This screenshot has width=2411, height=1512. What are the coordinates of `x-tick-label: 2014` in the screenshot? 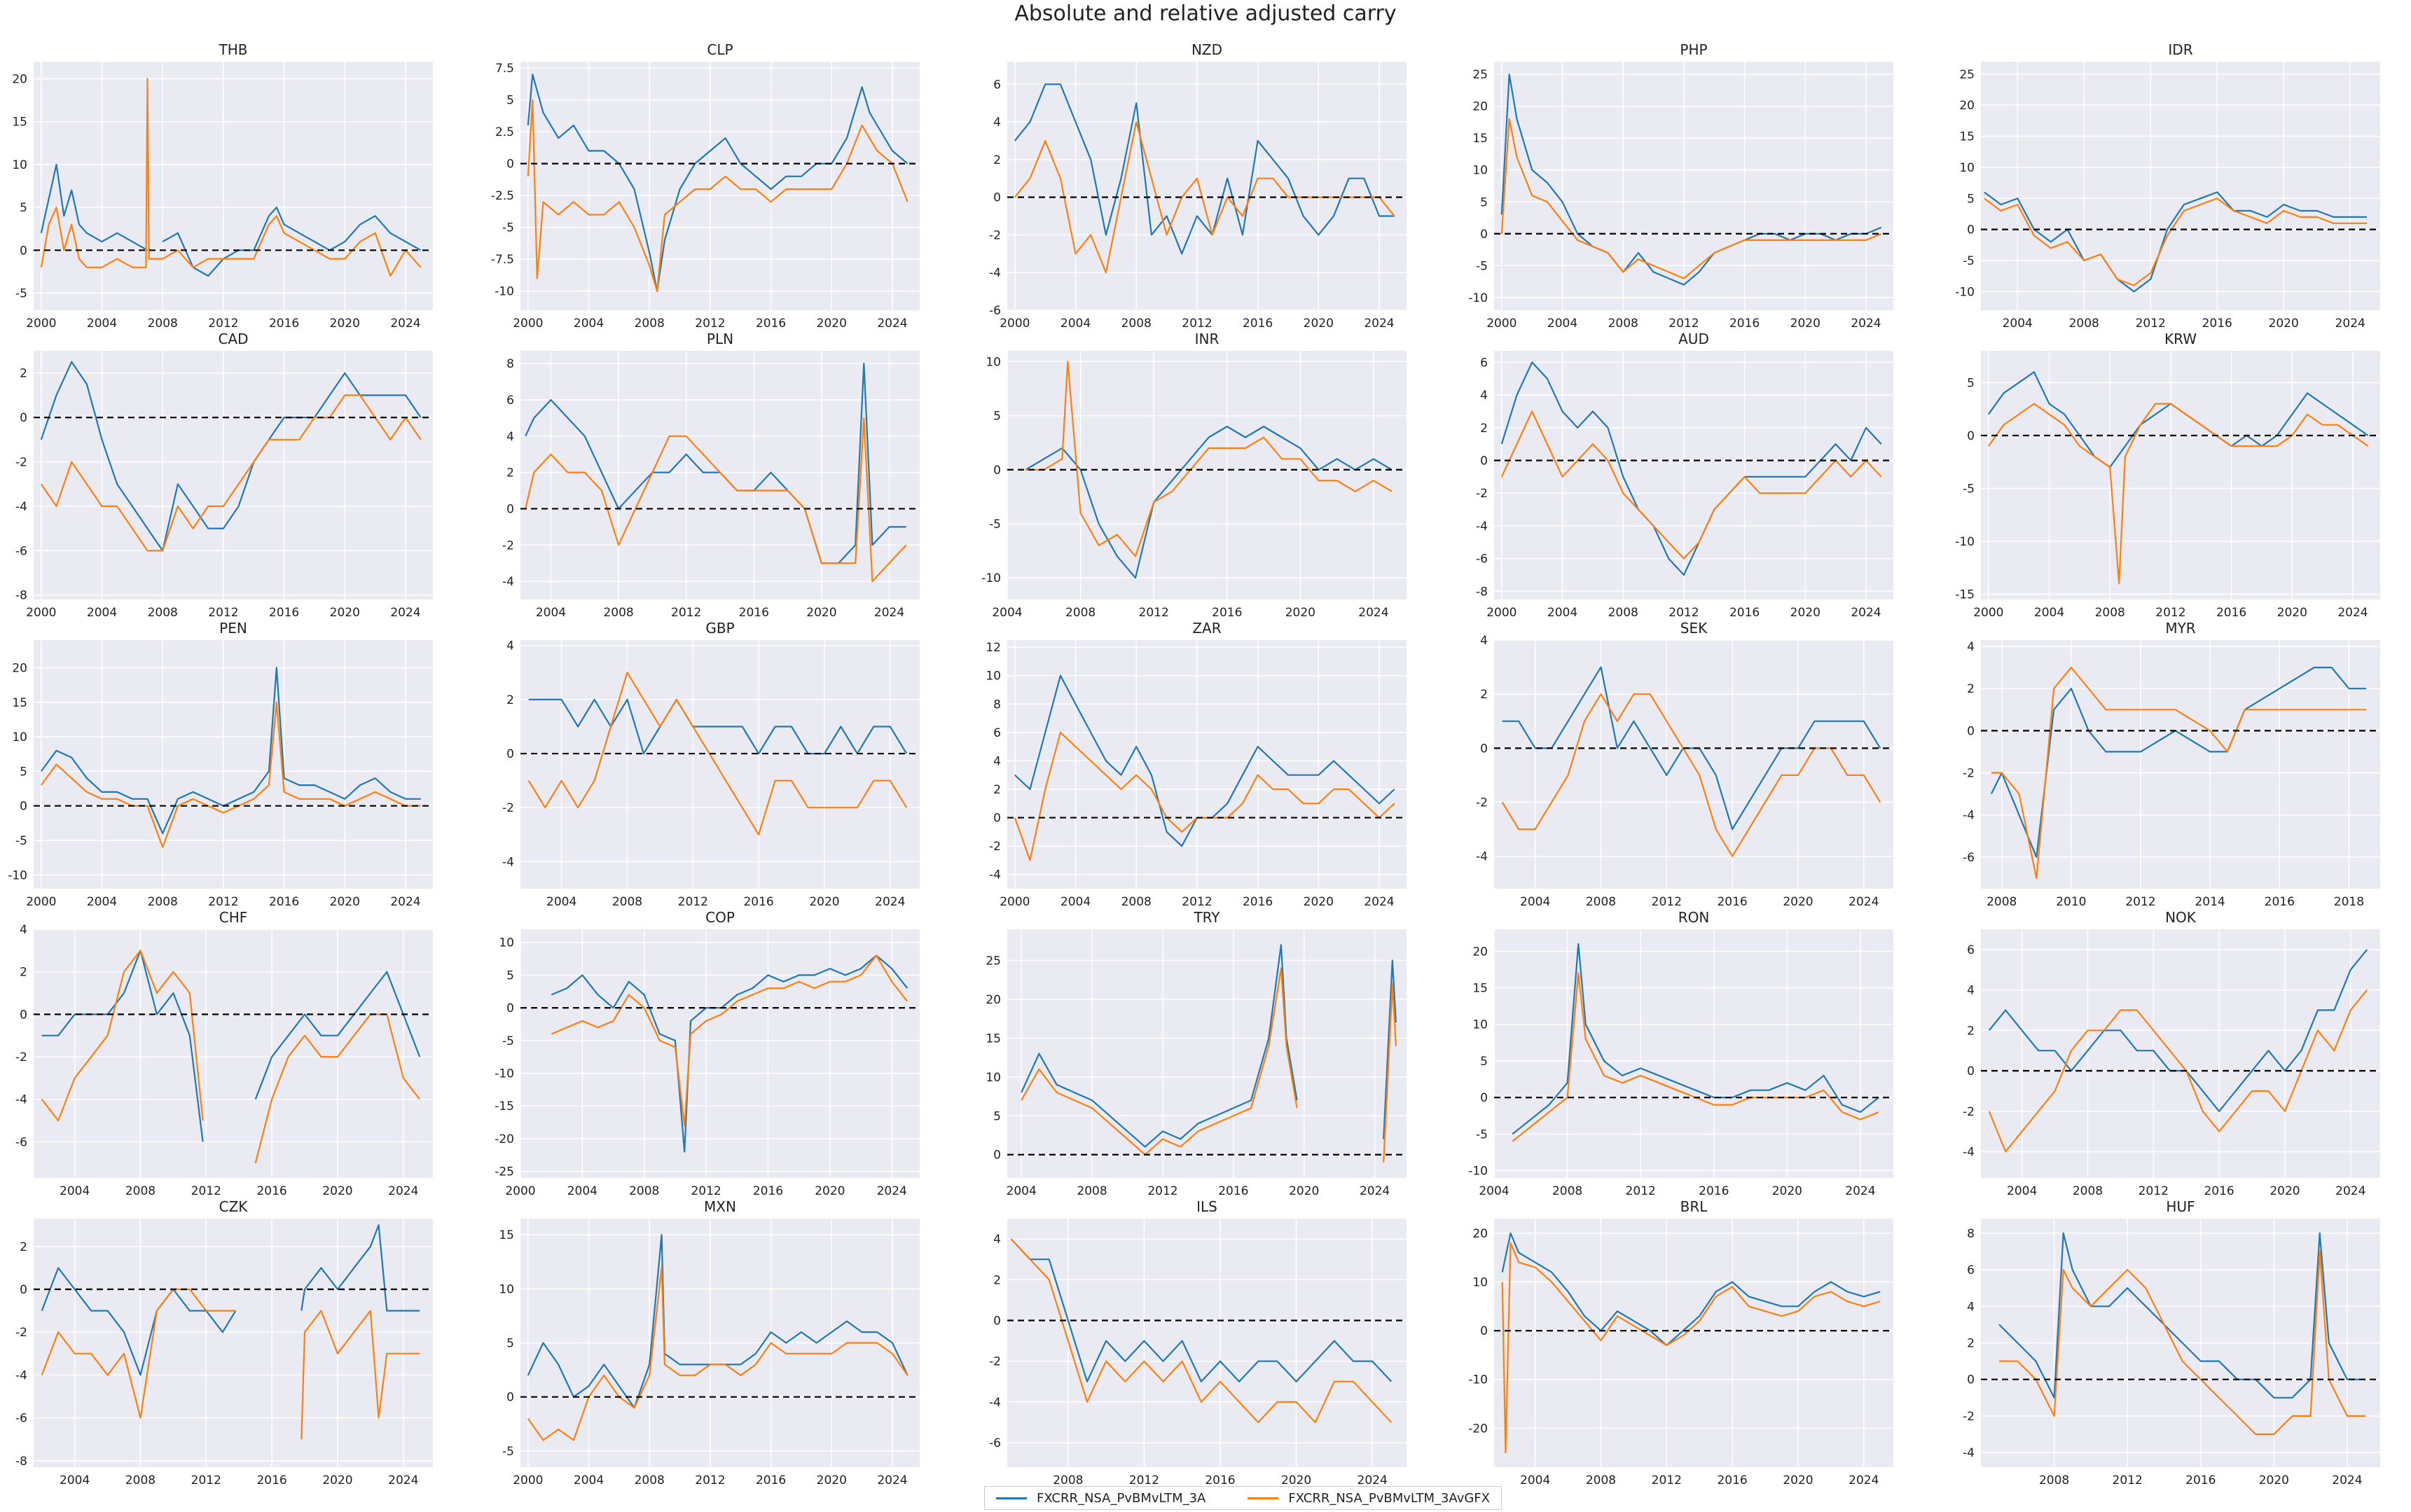 It's located at (2210, 902).